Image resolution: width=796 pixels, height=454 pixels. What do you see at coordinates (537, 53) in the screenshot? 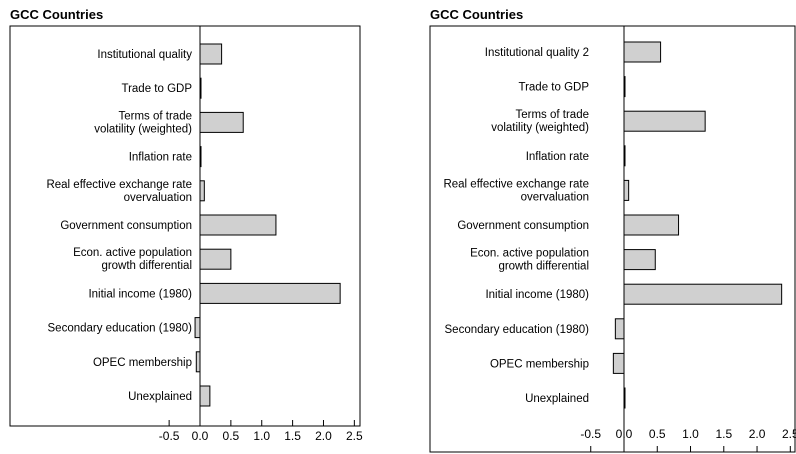
I see `category-label: Institutional quality 2` at bounding box center [537, 53].